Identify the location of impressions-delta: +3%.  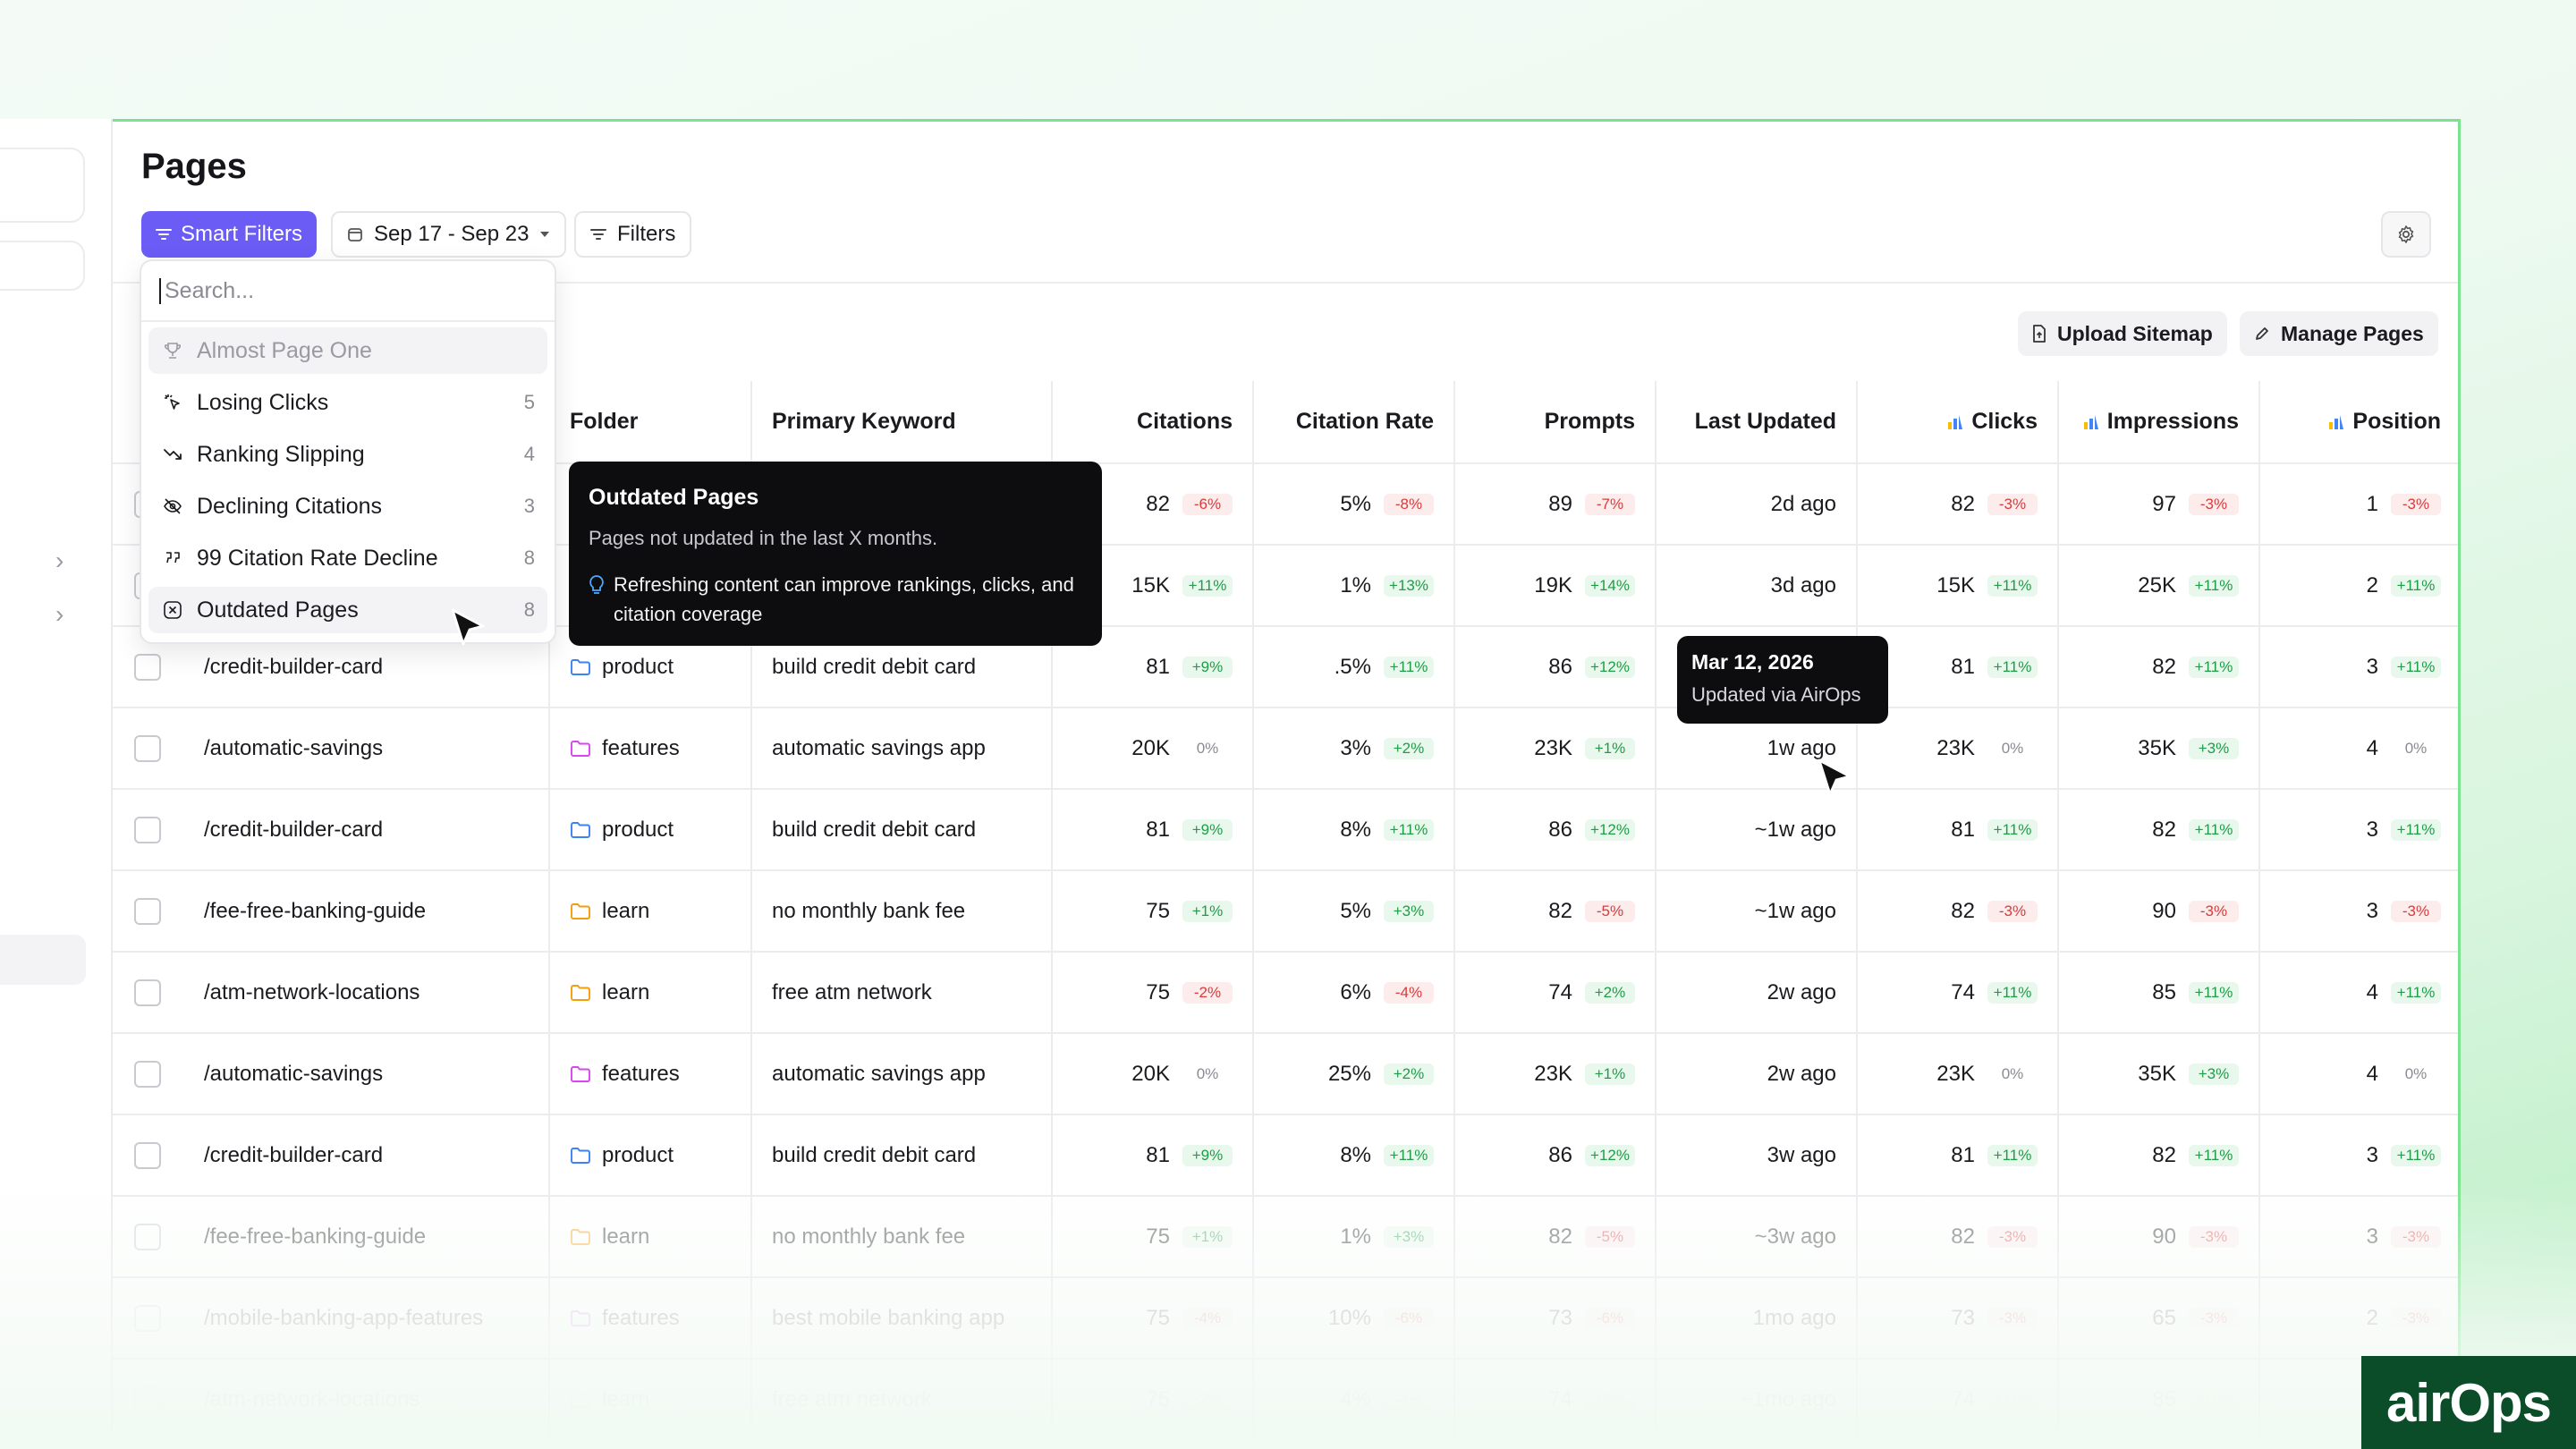
(2214, 1074).